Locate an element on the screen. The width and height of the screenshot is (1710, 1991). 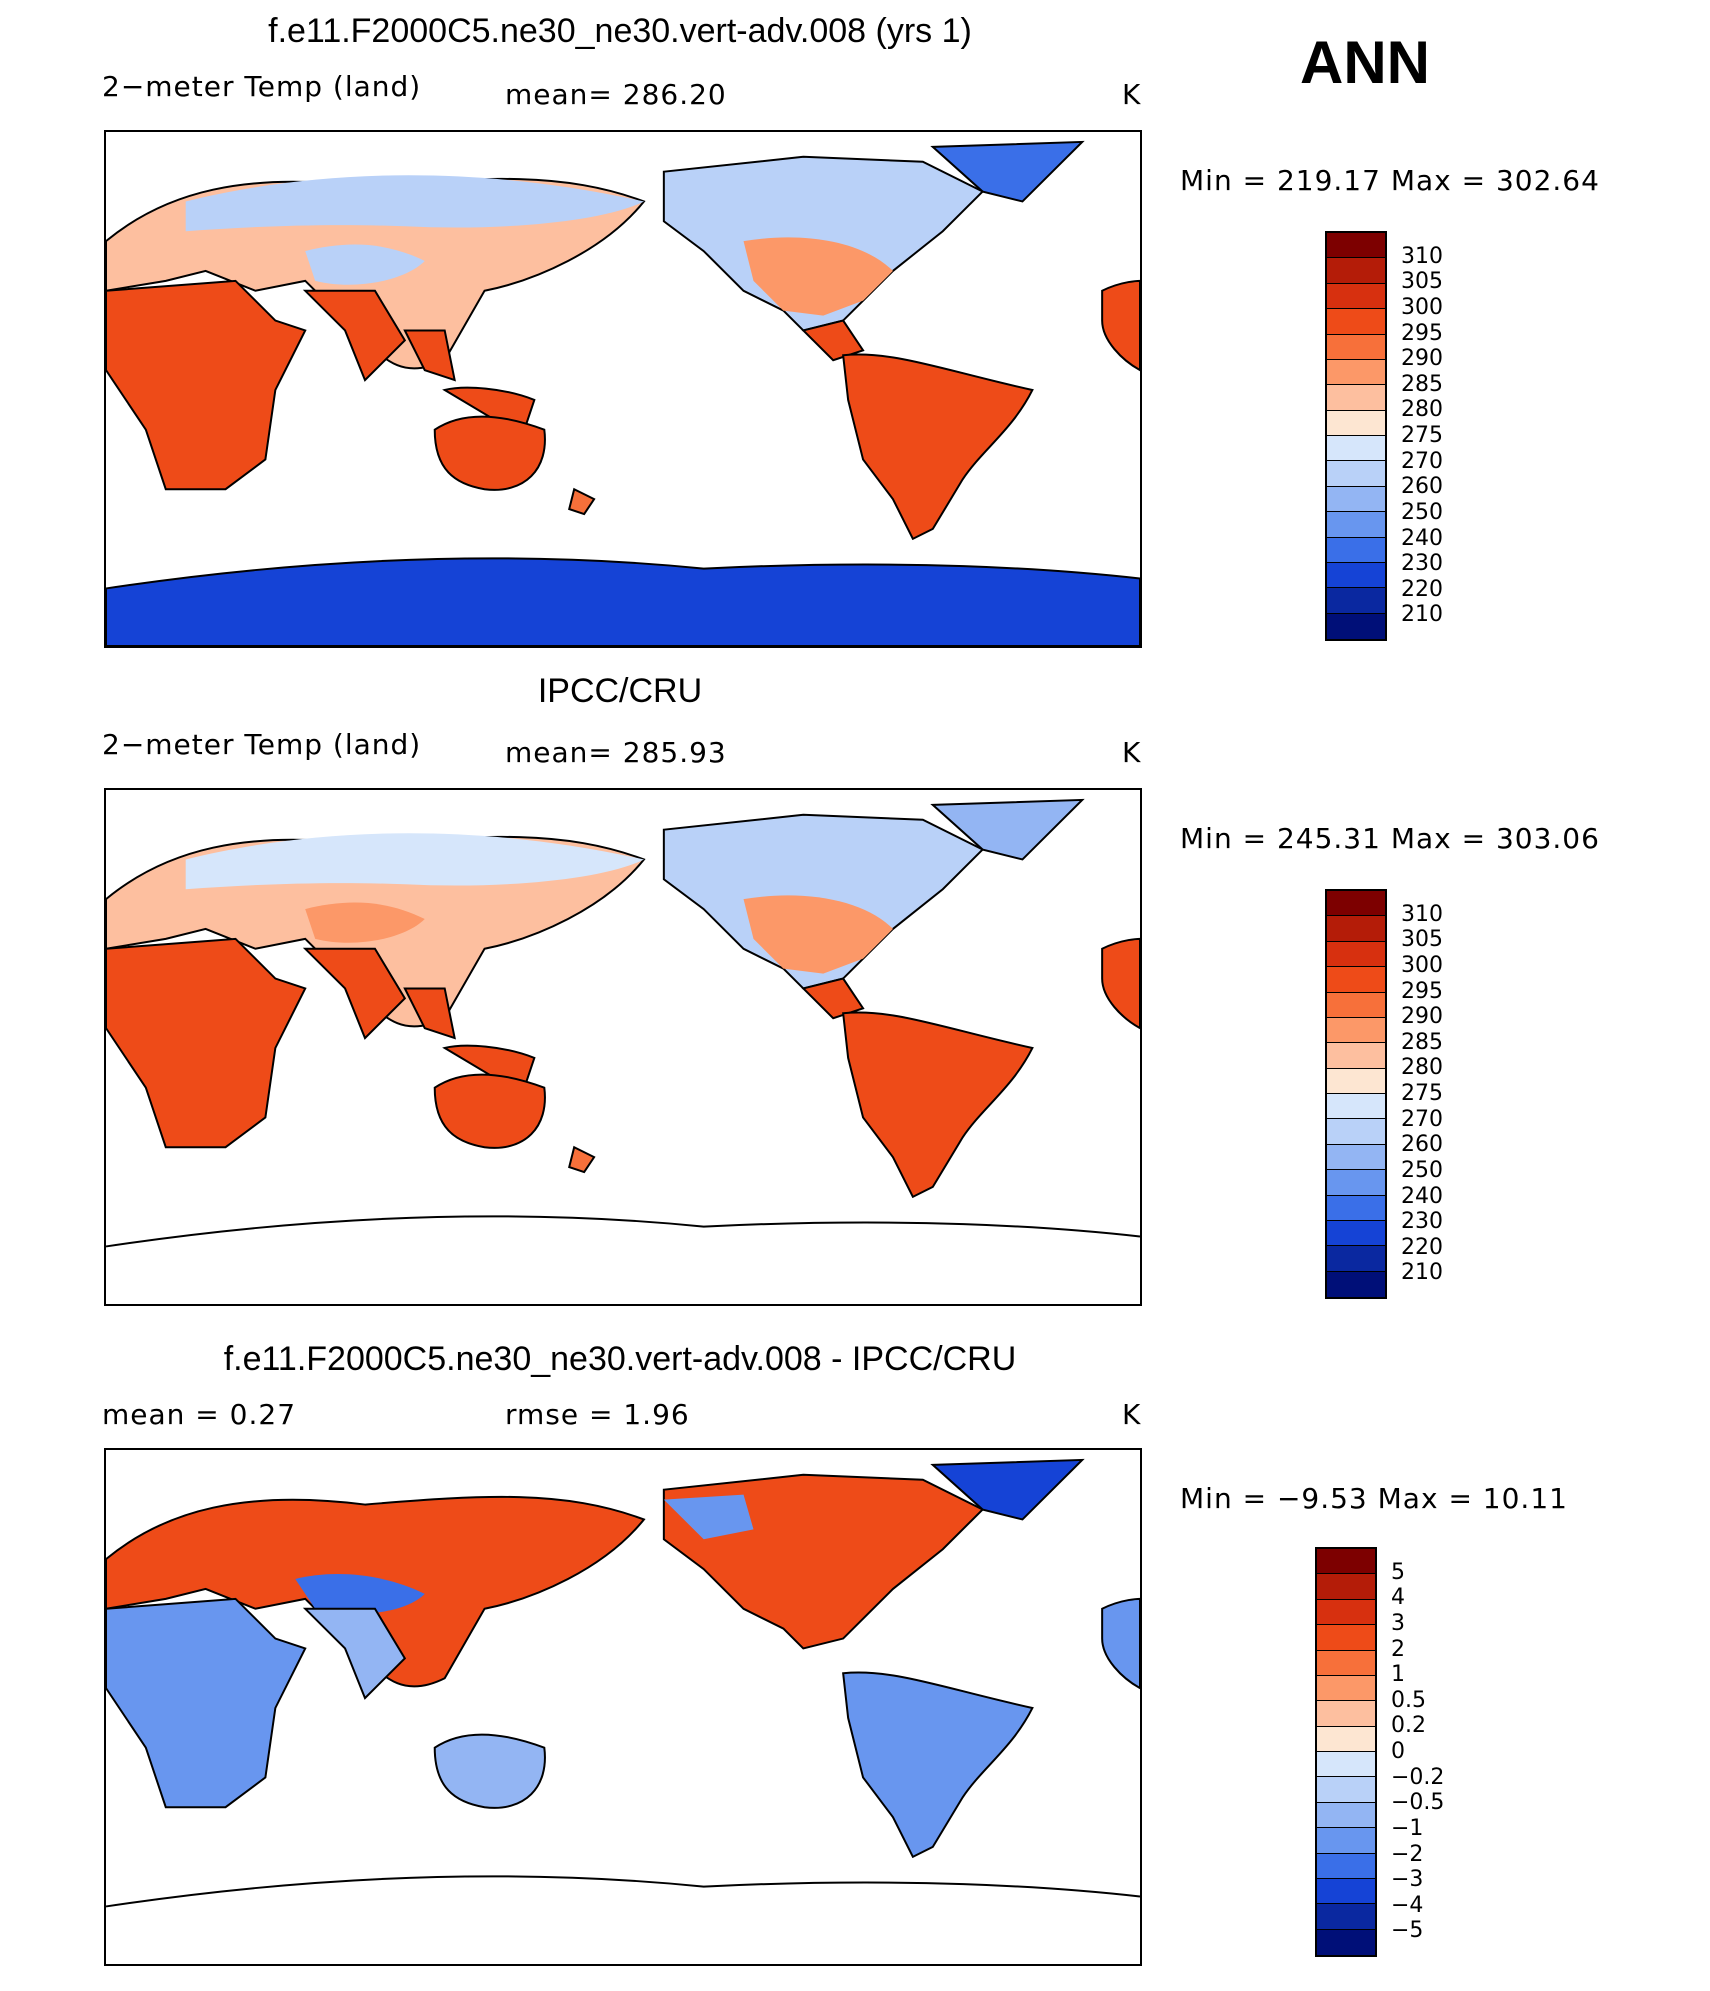
panel-1-mean-label: mean= 286.20 is located at coordinates (616, 94).